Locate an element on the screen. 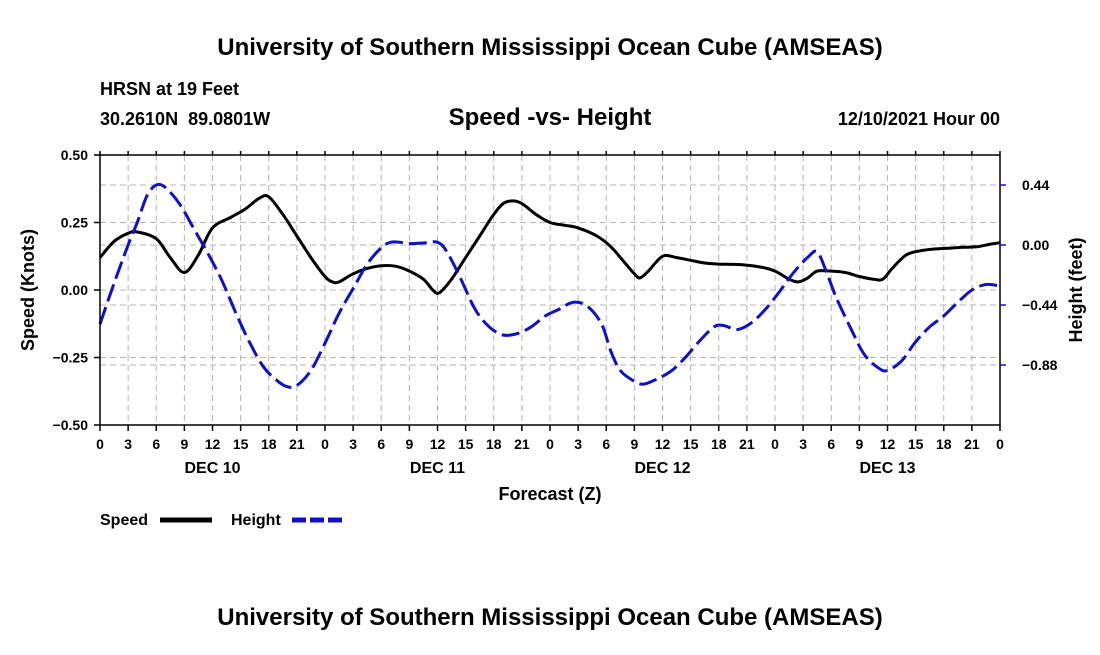  left-axis-tick-label: 0.00 is located at coordinates (74, 290).